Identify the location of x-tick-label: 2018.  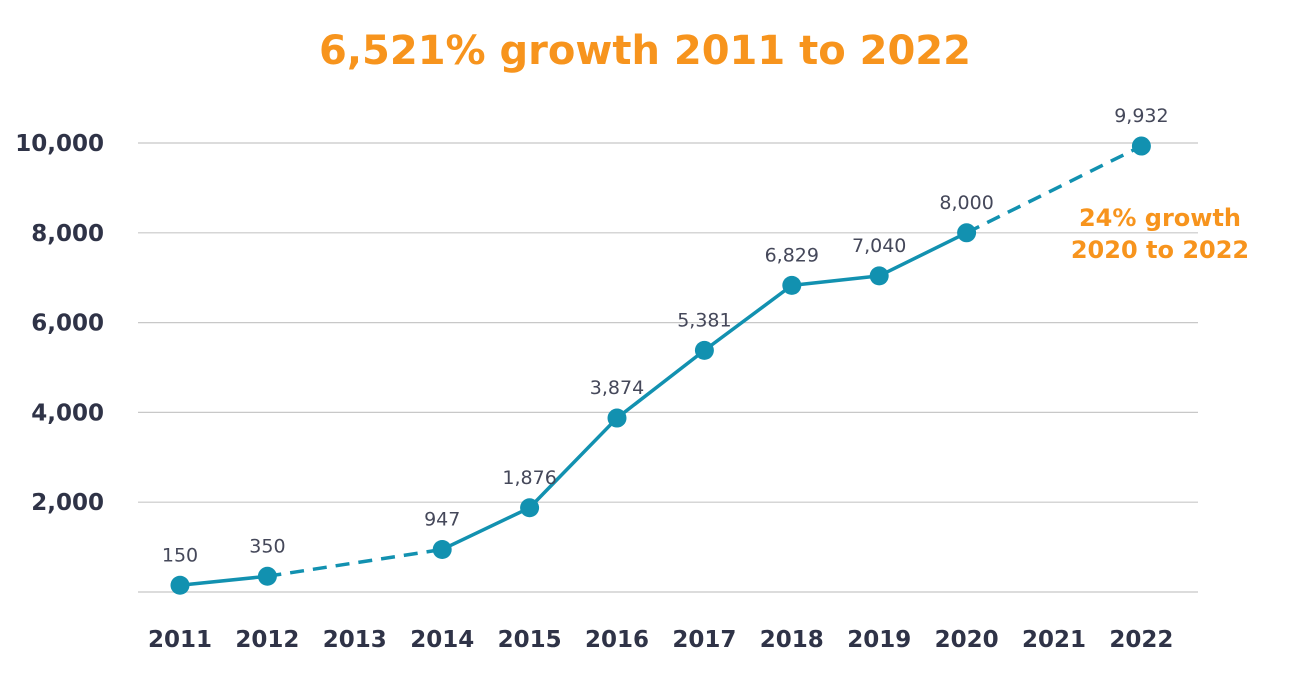
(792, 640).